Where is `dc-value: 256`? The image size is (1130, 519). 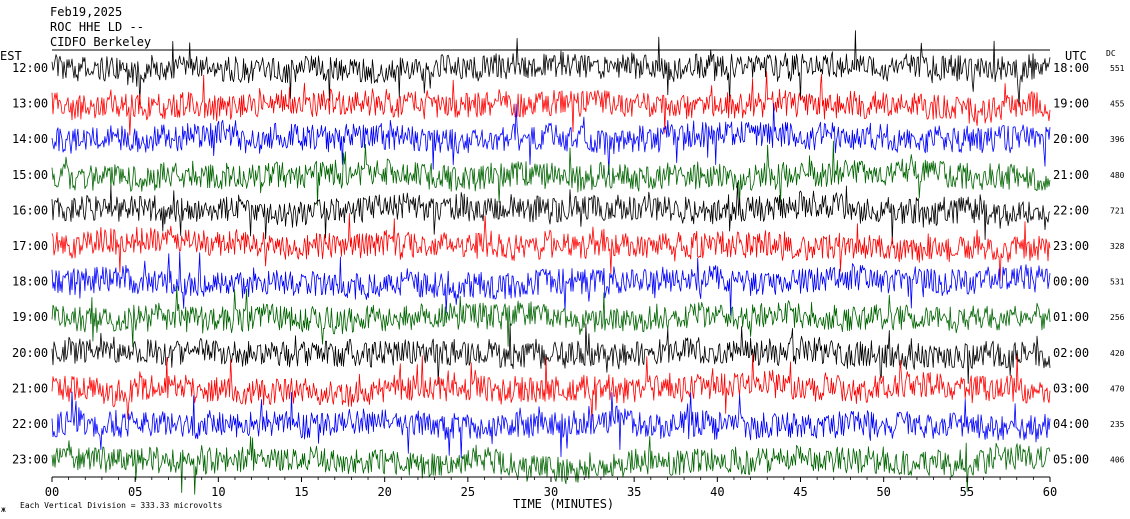 dc-value: 256 is located at coordinates (1117, 317).